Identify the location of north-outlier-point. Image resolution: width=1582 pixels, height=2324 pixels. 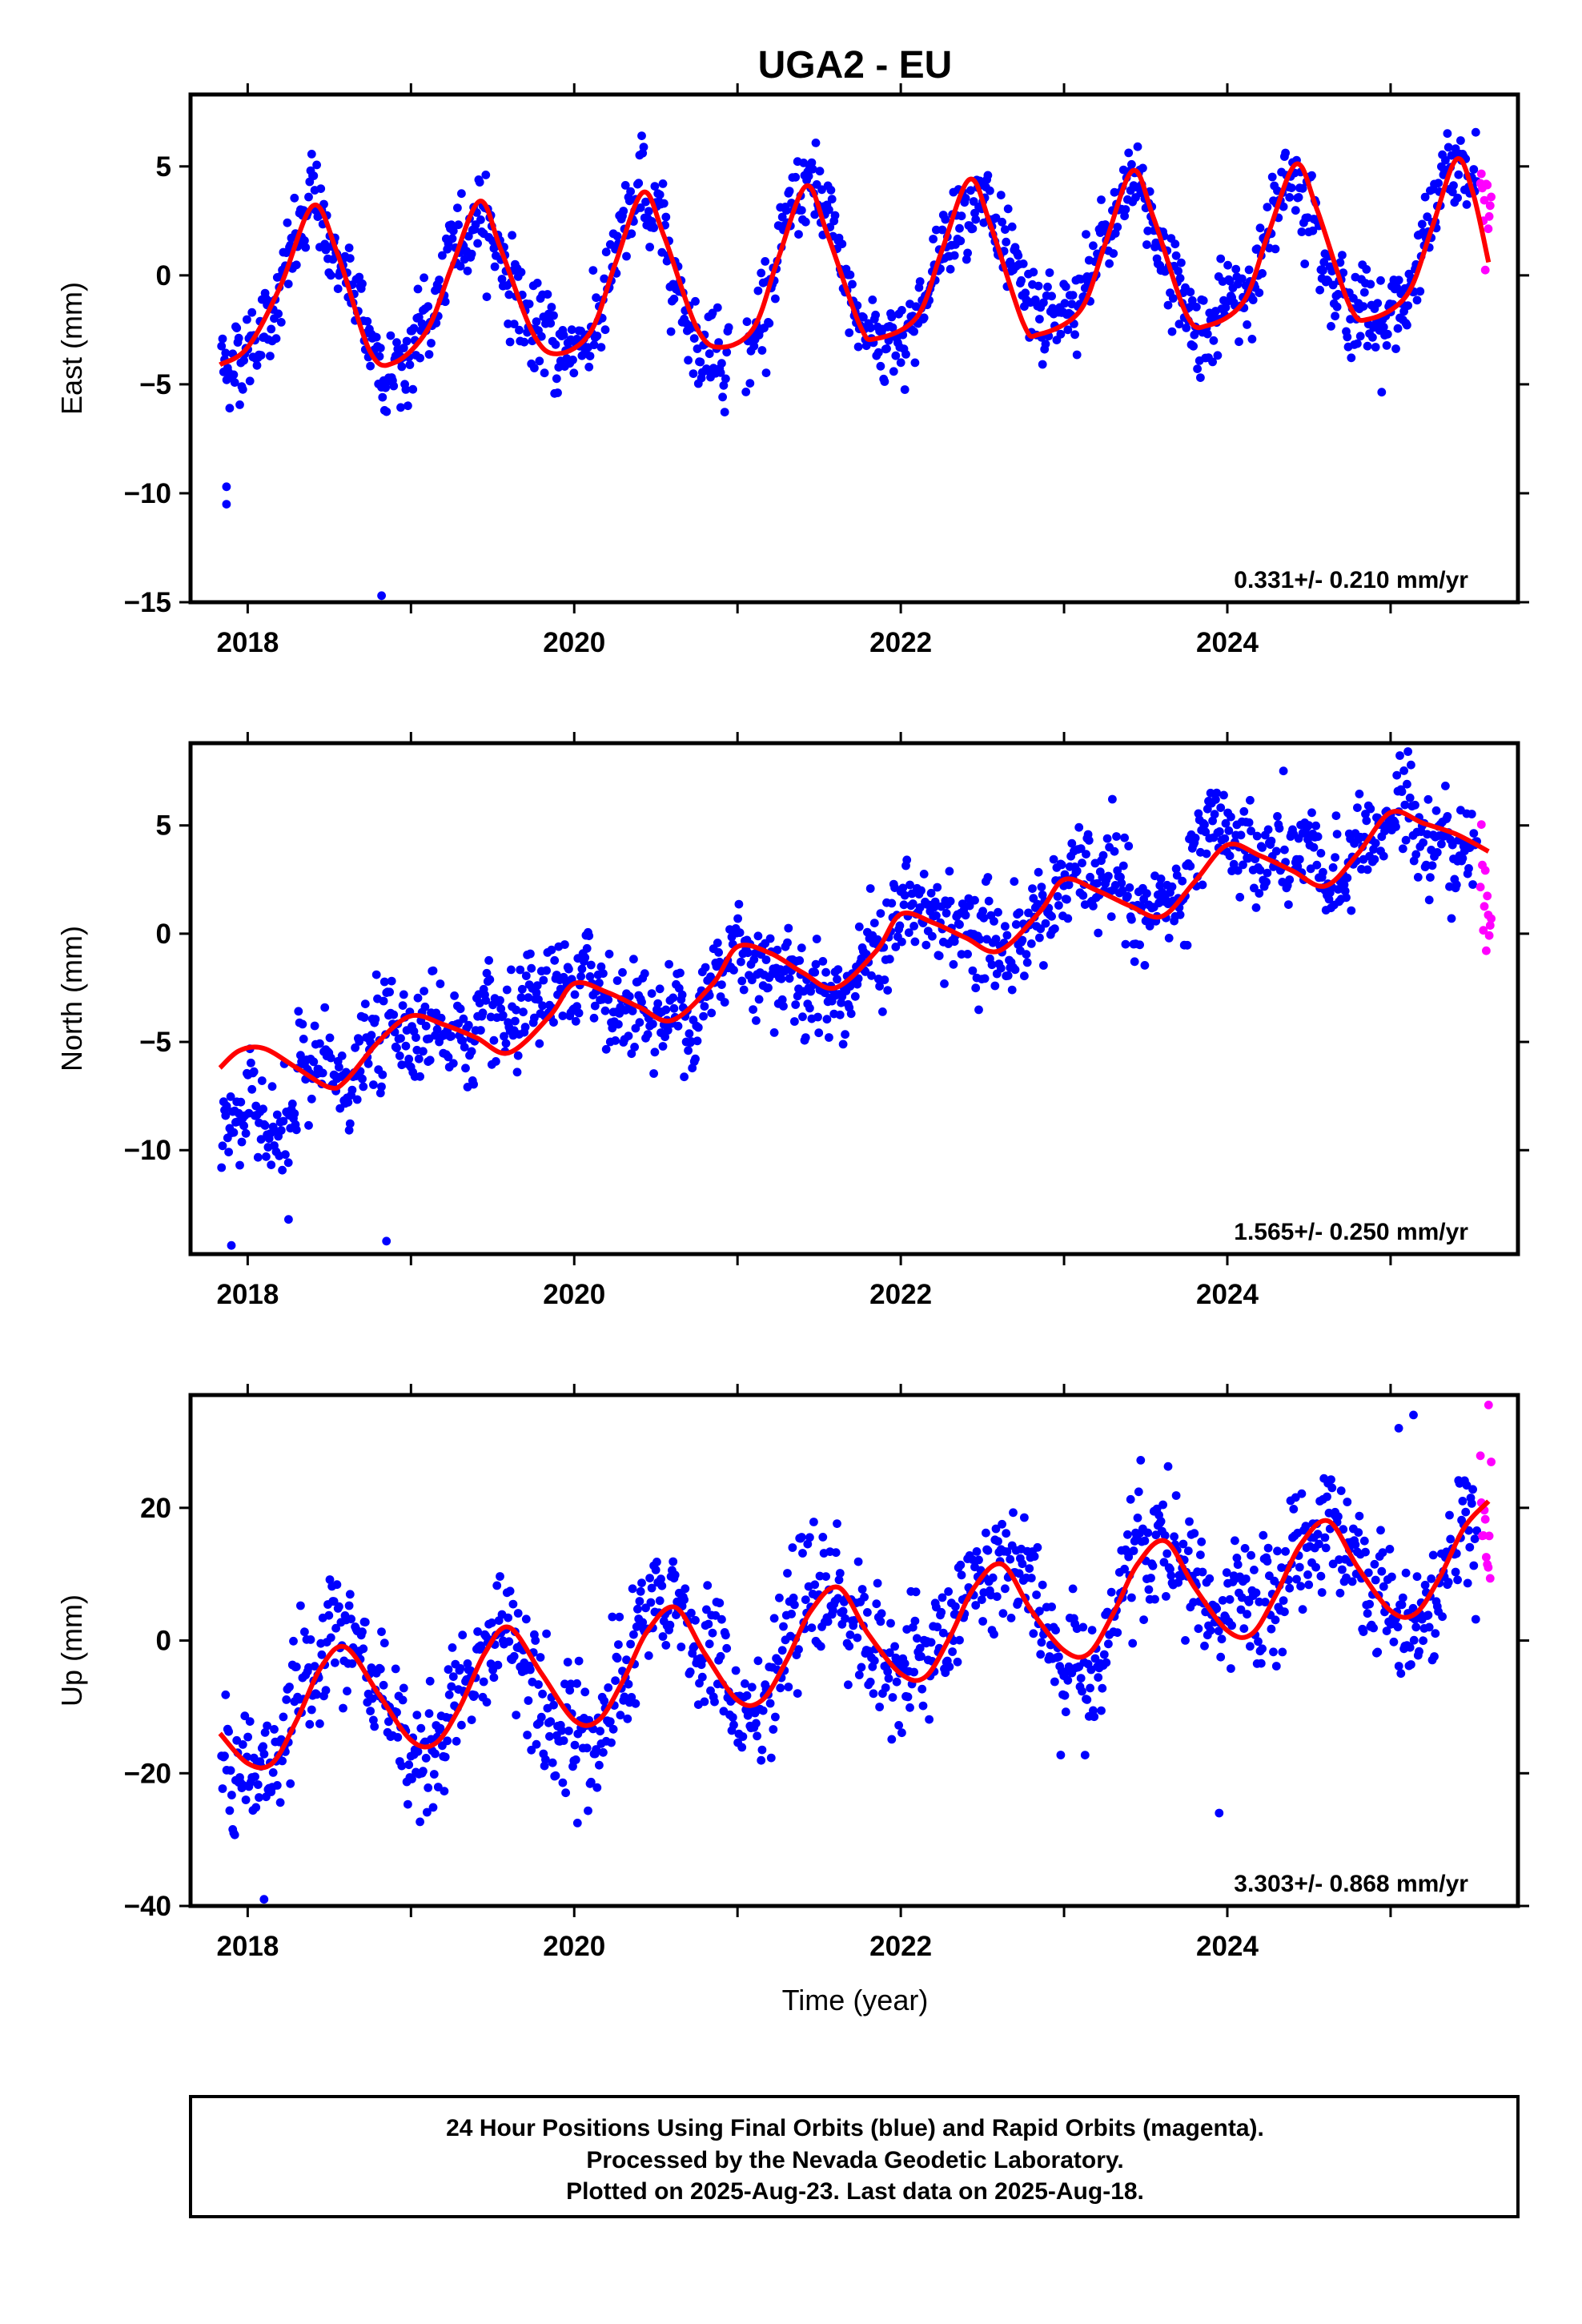
(386, 1241).